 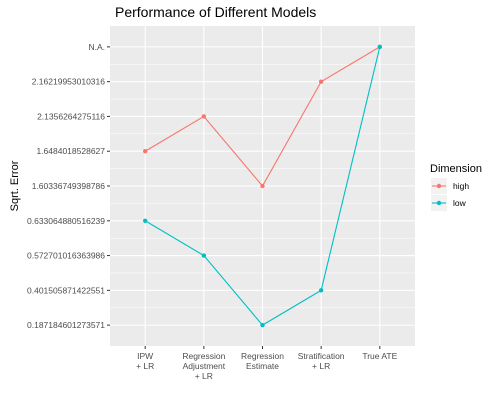 I want to click on x-tick-label: Regression Estimate, so click(x=262, y=361).